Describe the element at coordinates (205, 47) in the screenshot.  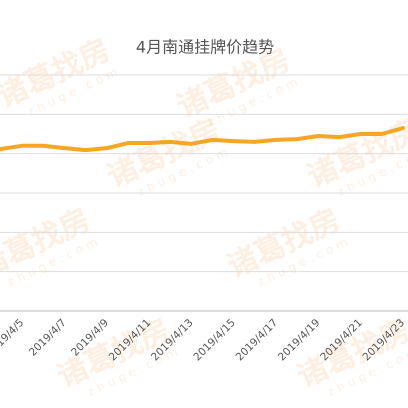
I see `chart-title: 4月南通挂牌价趋势` at that location.